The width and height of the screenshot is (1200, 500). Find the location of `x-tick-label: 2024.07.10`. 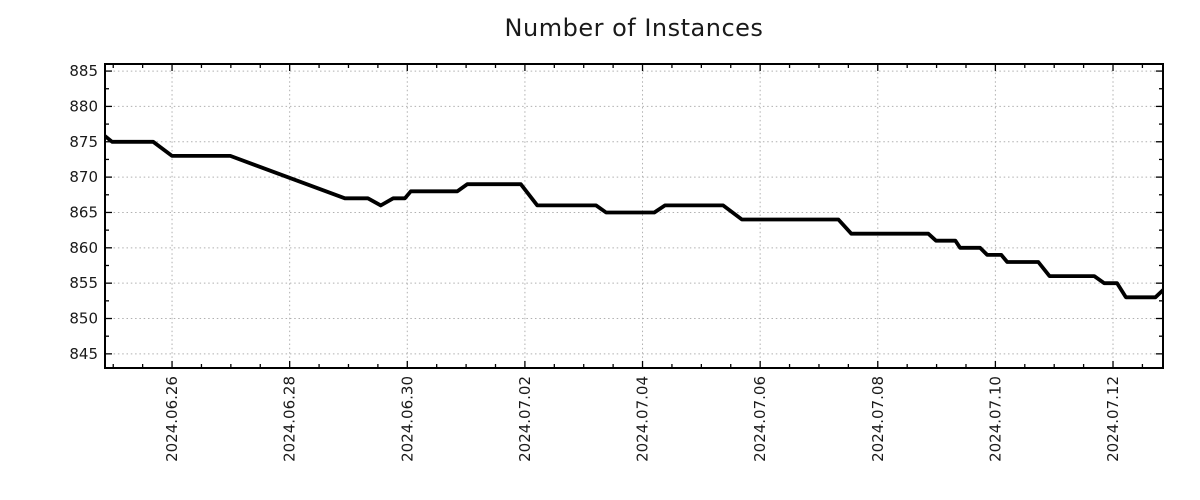

x-tick-label: 2024.07.10 is located at coordinates (995, 419).